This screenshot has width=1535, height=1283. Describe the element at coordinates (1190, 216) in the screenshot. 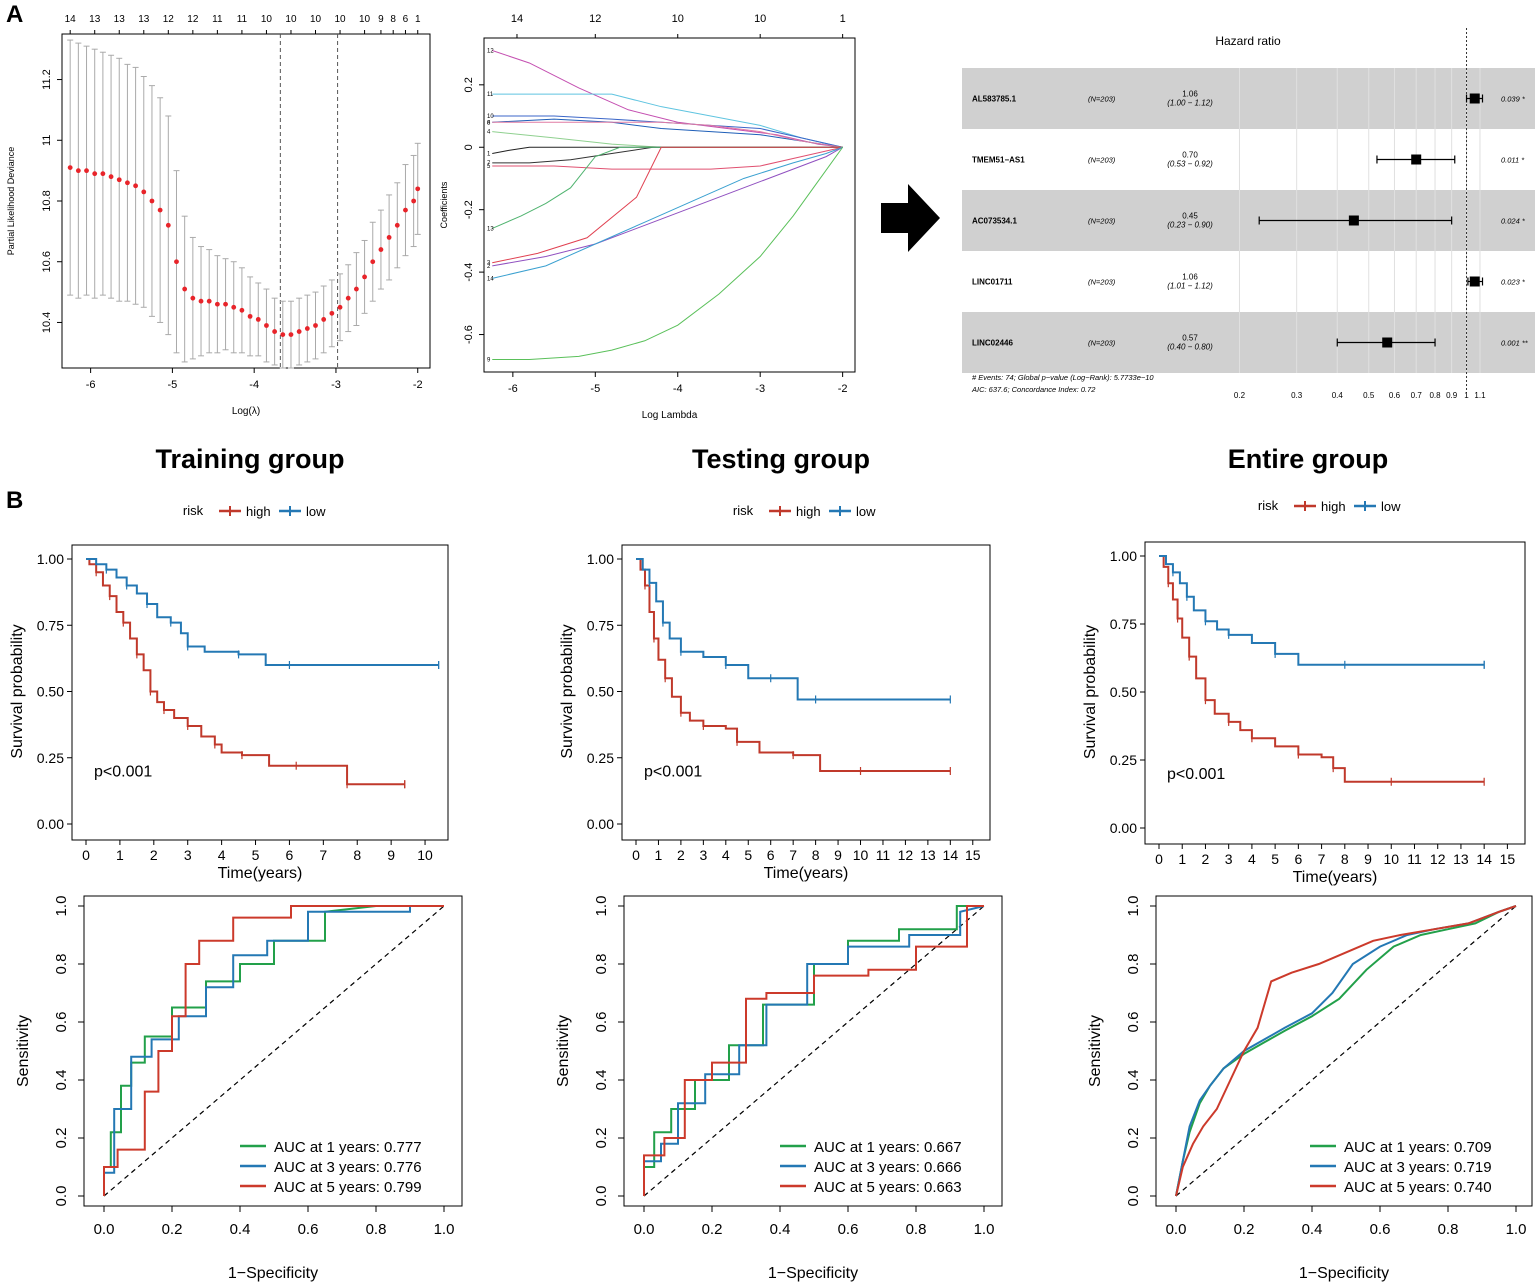

I see `hazard-ratio-text: 0.45` at that location.